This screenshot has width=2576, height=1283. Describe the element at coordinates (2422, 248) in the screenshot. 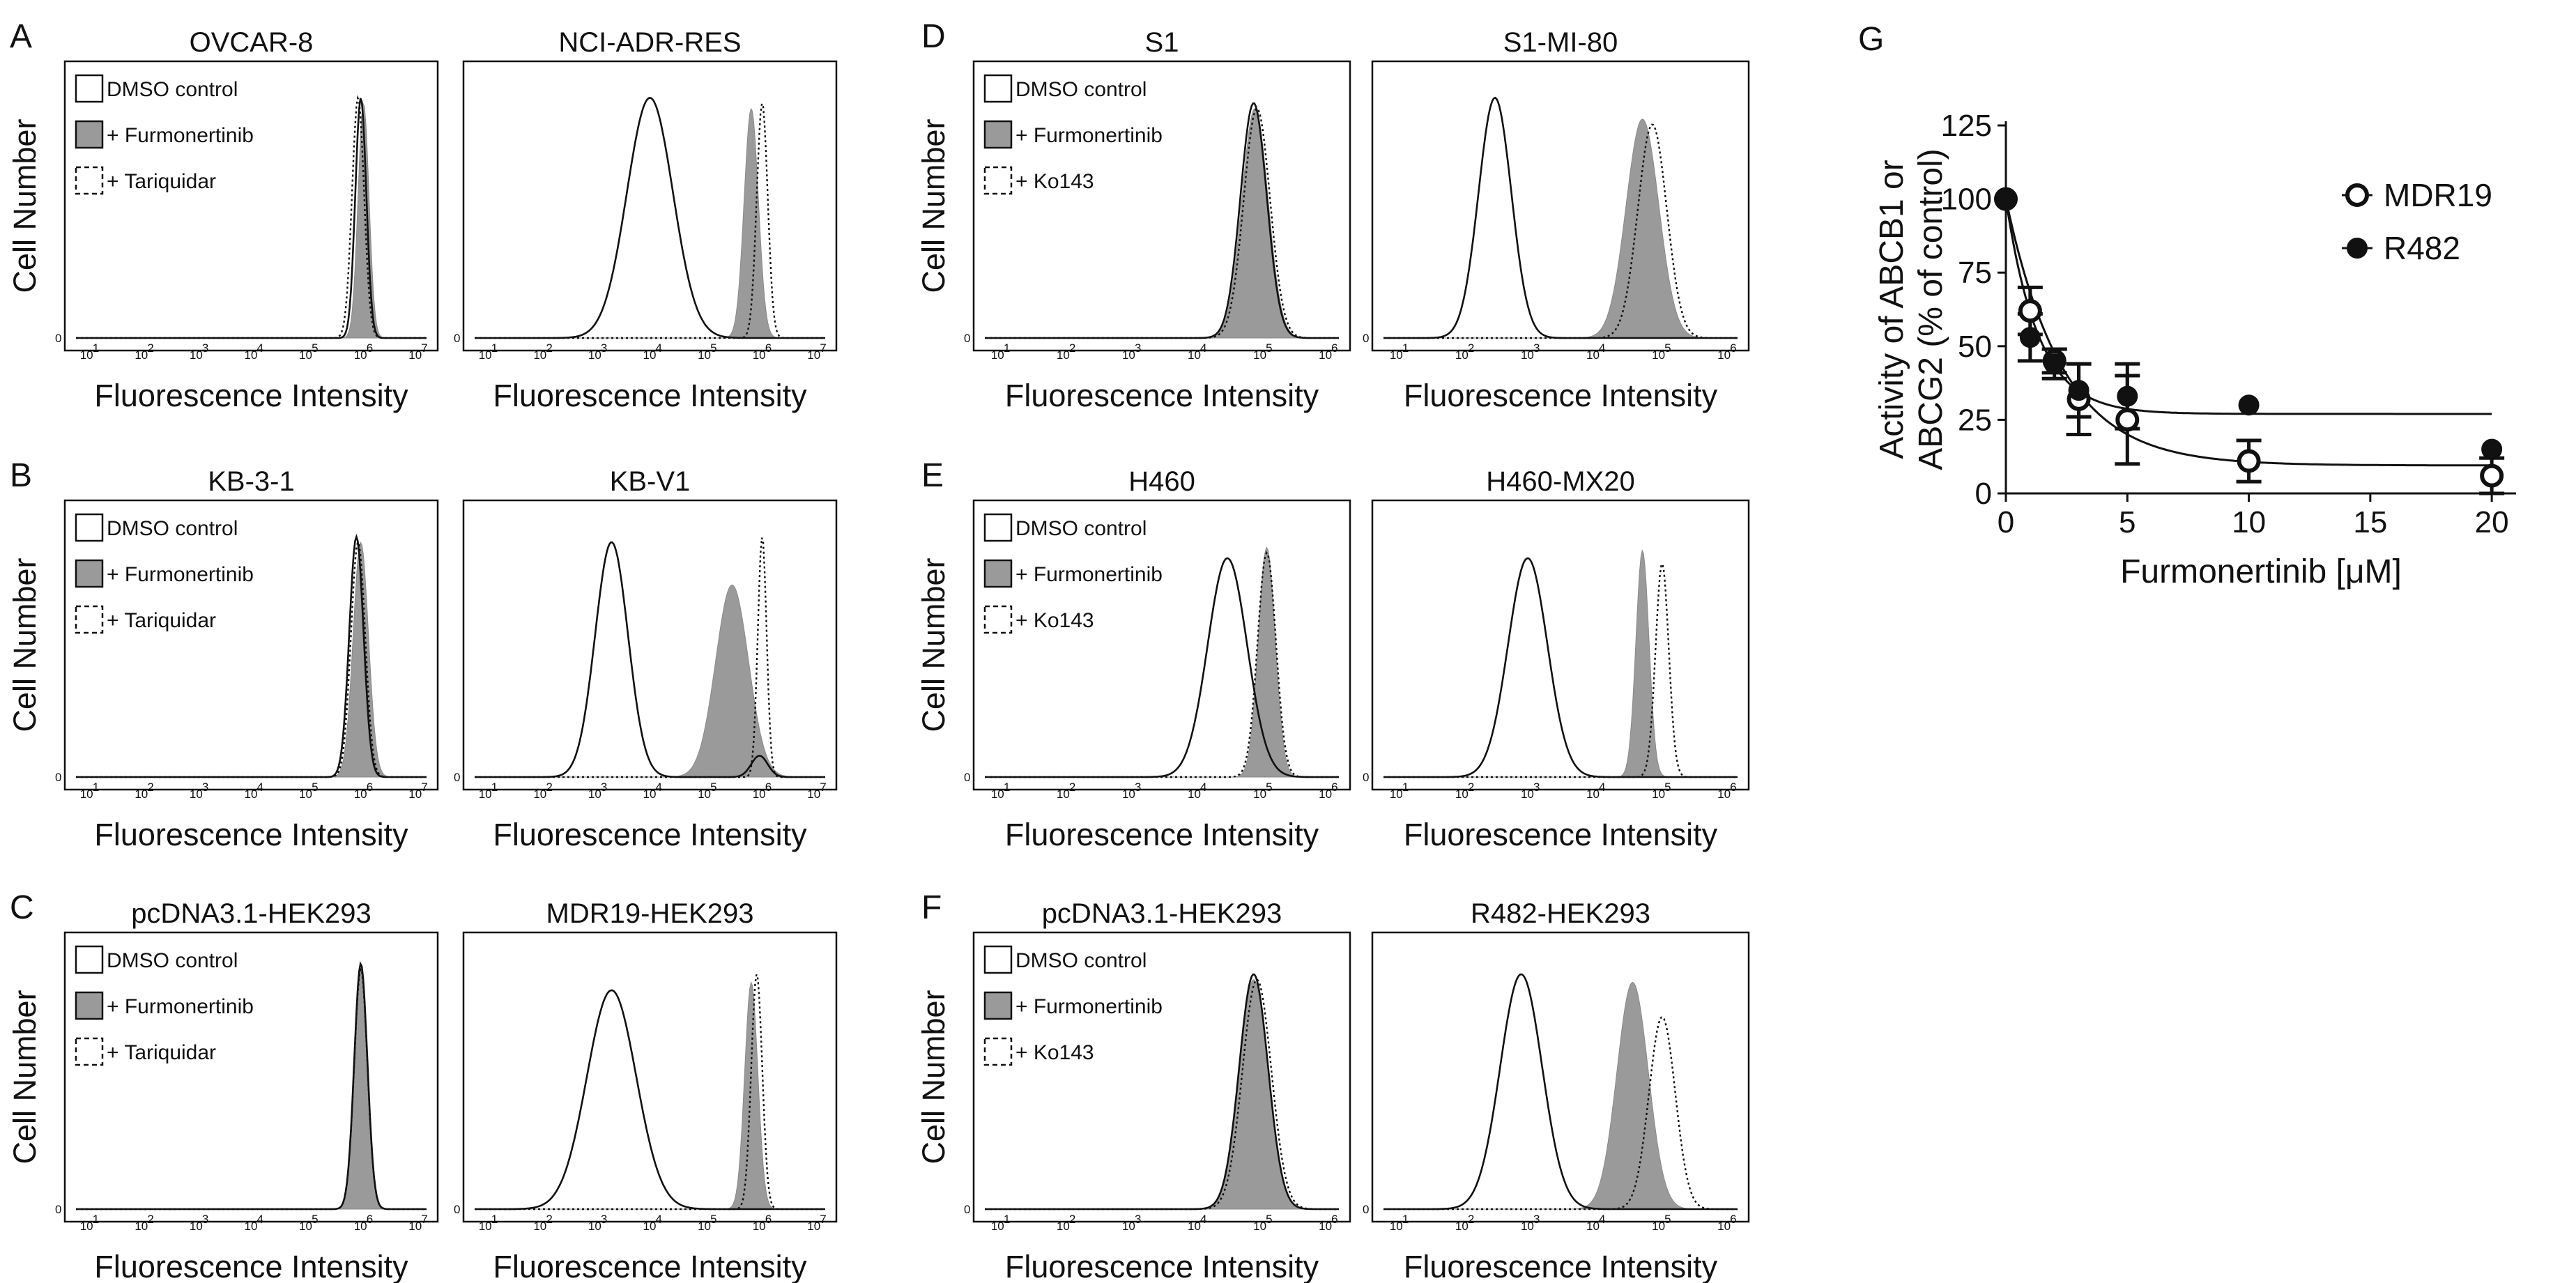

I see `legend-label: R482` at that location.